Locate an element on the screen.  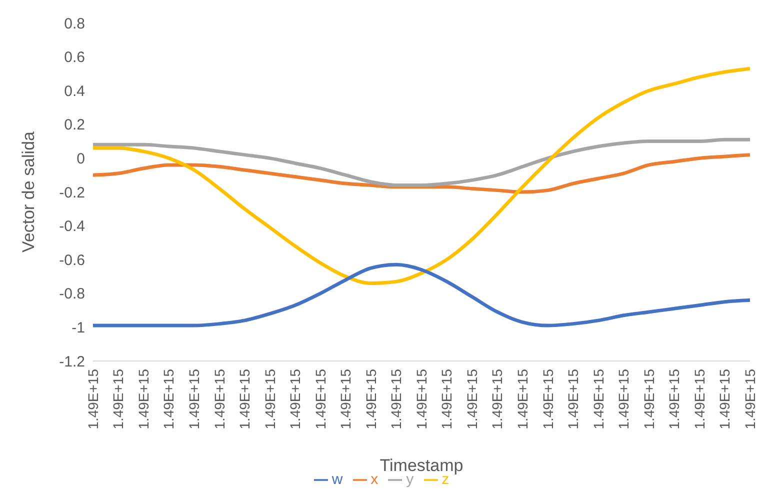
y-tick-label: -1 is located at coordinates (78, 328).